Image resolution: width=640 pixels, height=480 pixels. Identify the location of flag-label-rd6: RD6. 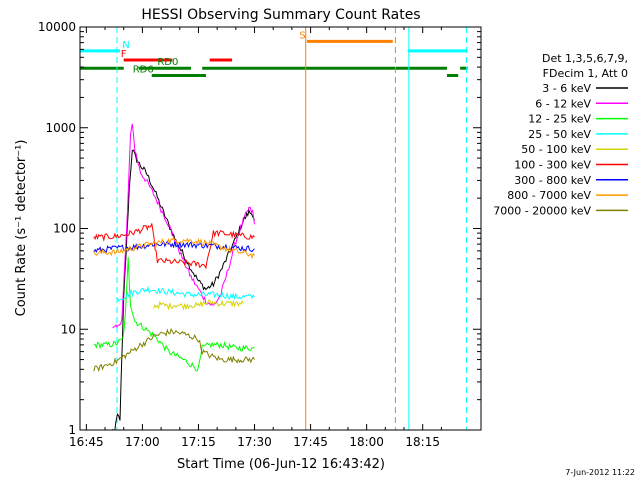
(143, 70).